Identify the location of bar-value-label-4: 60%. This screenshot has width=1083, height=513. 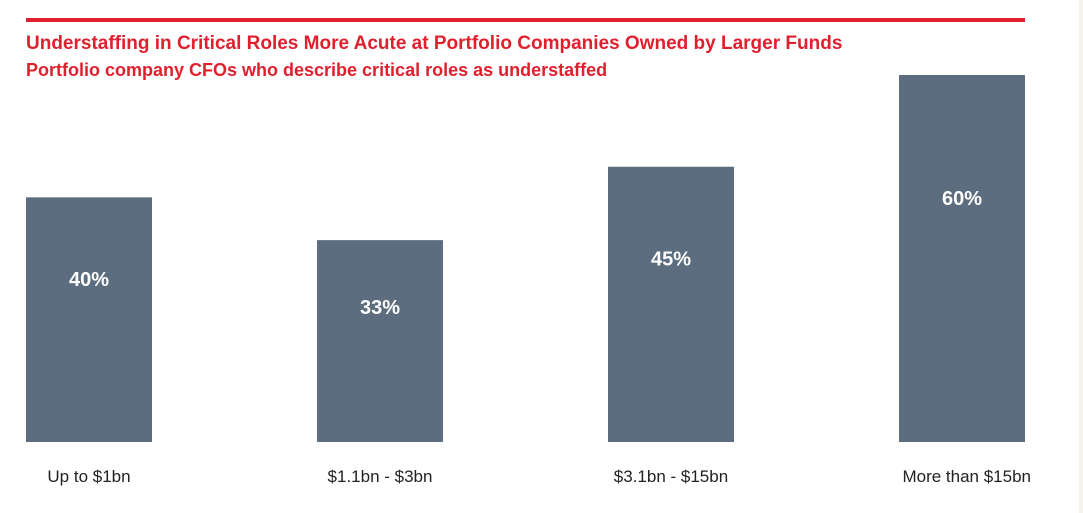
(962, 199).